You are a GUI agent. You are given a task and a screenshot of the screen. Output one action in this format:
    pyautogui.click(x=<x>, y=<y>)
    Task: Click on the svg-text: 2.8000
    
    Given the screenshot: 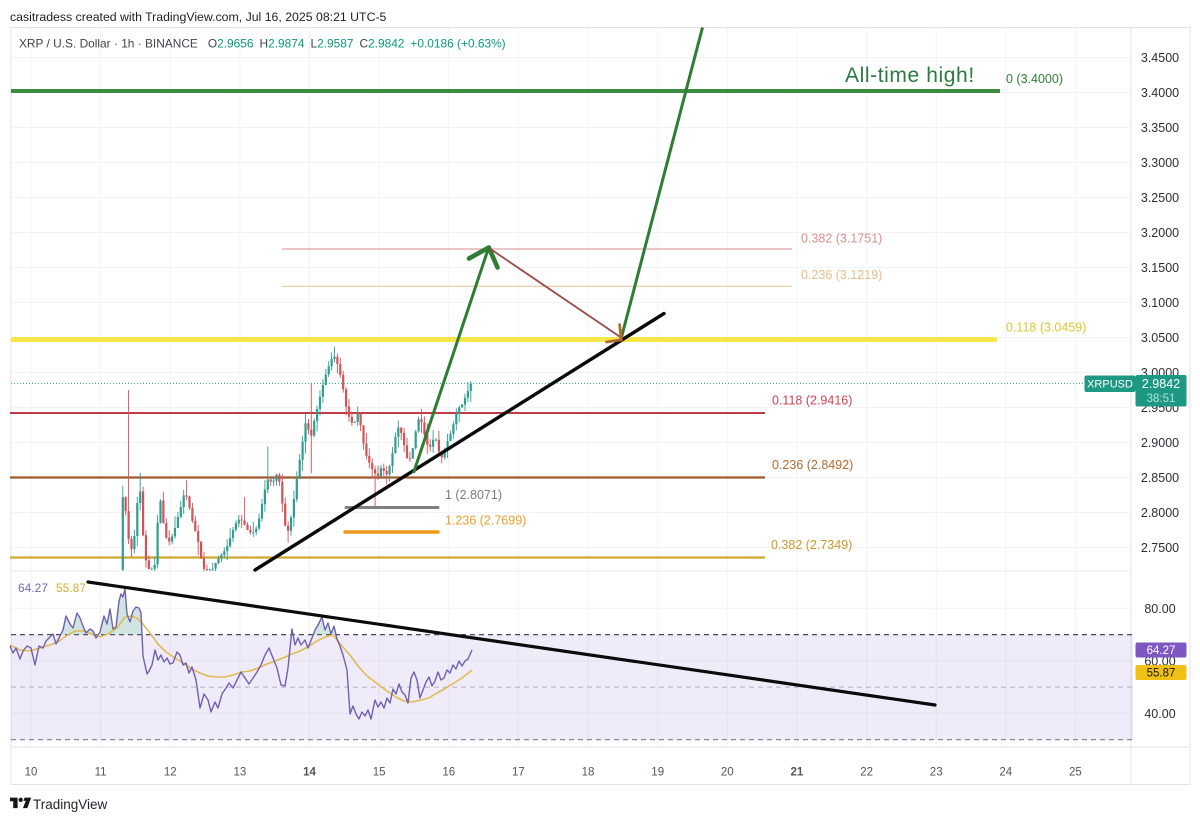 What is the action you would take?
    pyautogui.click(x=1160, y=513)
    